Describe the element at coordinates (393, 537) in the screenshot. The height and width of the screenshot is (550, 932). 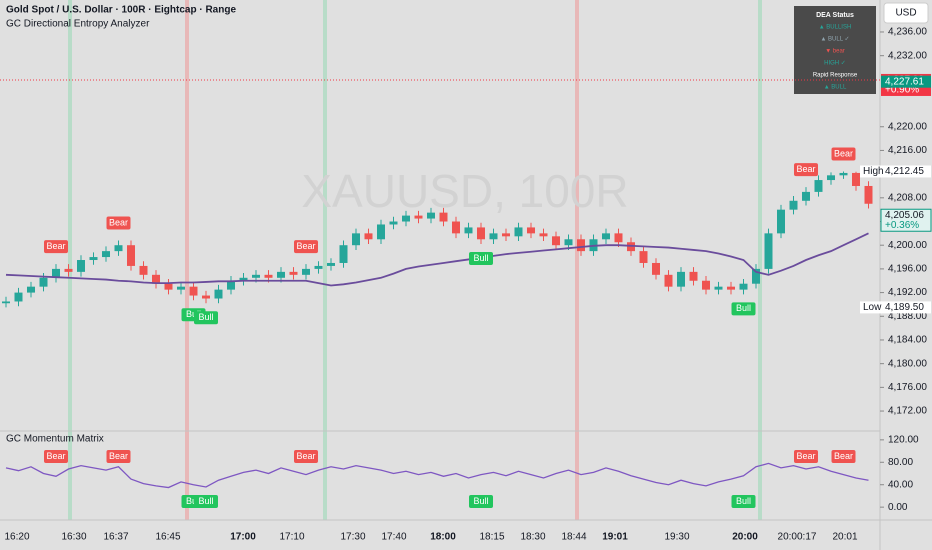
I see `x-tick-label: 17:40` at that location.